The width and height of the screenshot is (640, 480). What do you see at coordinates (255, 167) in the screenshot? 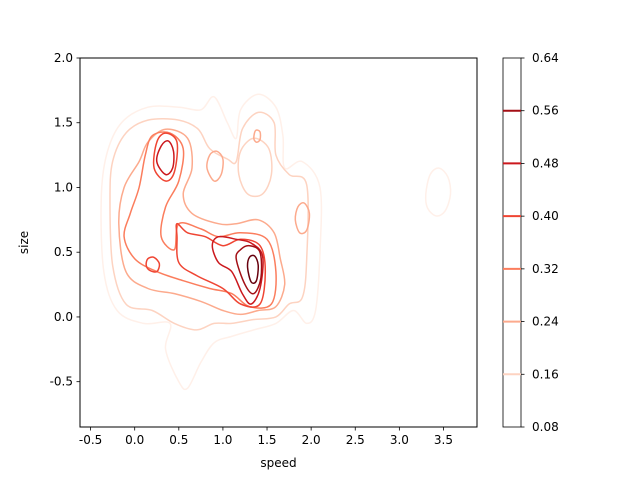
I see `contour-line-0.16-3` at bounding box center [255, 167].